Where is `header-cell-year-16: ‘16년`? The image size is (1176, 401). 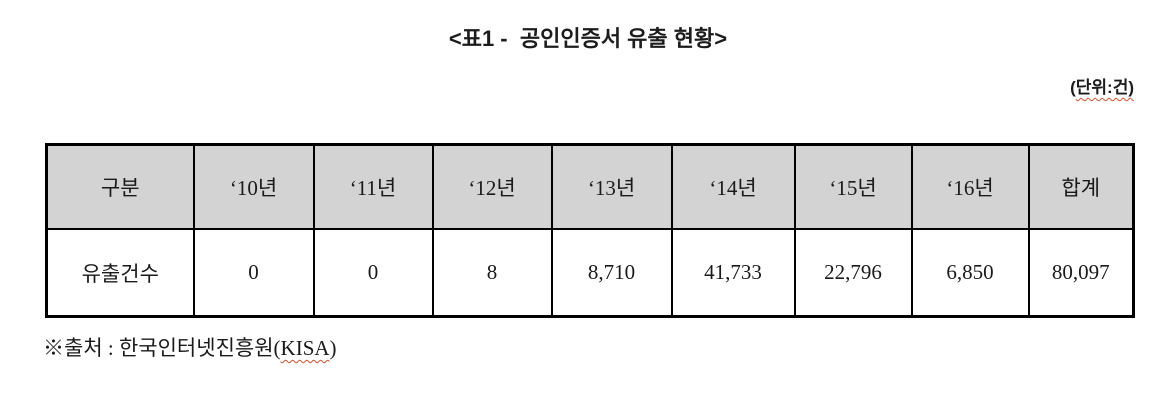 header-cell-year-16: ‘16년 is located at coordinates (970, 186).